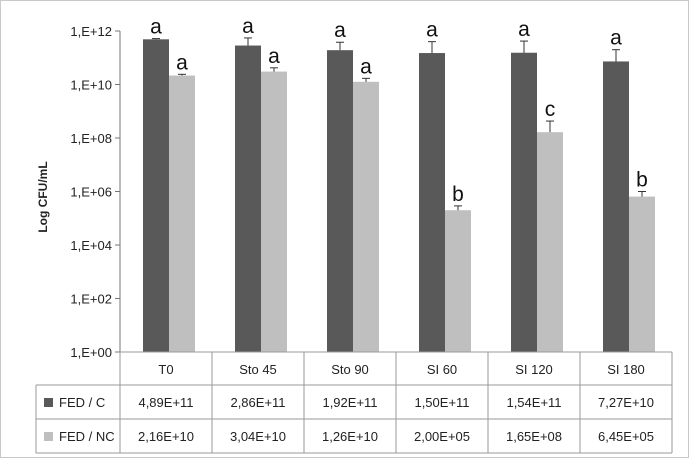  What do you see at coordinates (165, 369) in the screenshot?
I see `x-tick-label: T0` at bounding box center [165, 369].